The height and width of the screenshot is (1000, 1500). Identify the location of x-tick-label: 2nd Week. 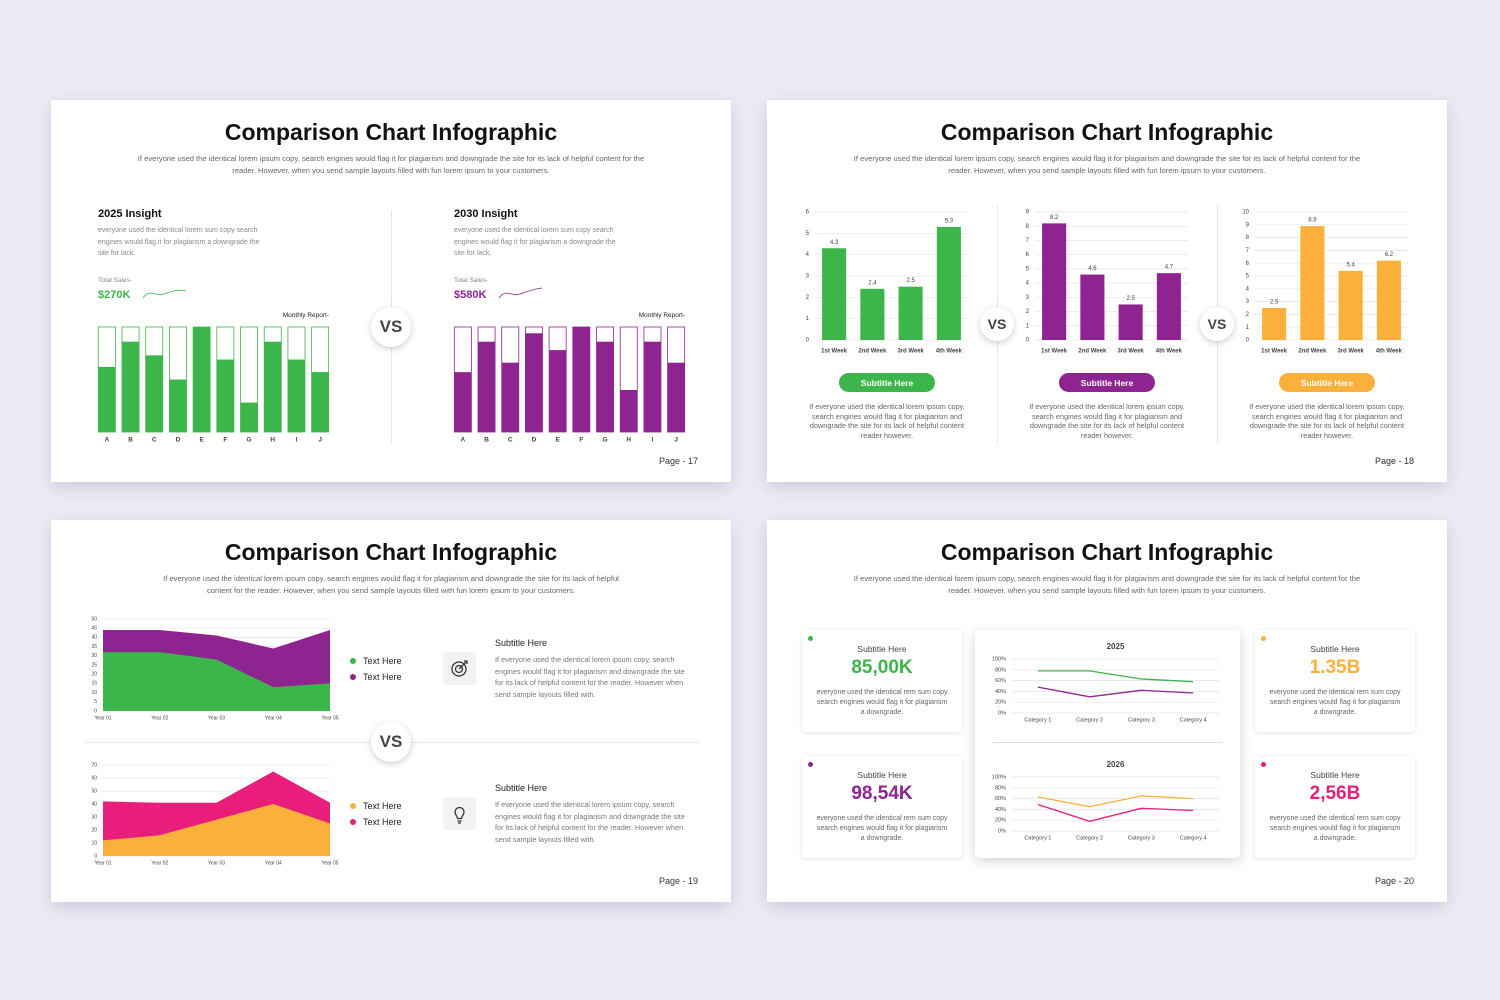
(1312, 352).